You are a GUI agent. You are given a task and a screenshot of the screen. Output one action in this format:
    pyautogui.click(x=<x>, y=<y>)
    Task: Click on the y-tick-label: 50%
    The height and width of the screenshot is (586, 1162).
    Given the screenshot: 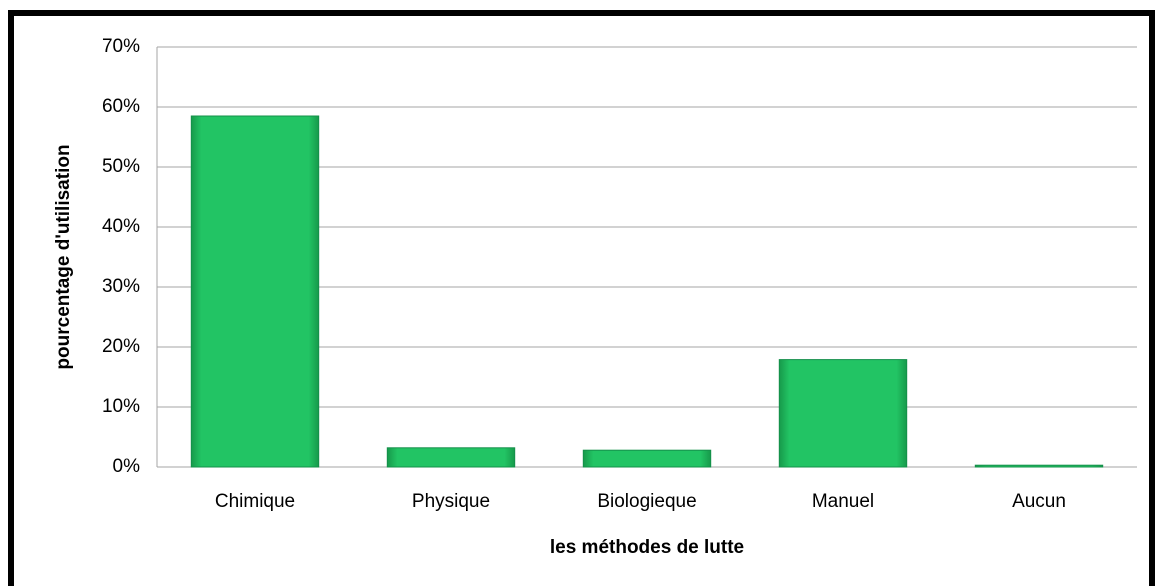 What is the action you would take?
    pyautogui.click(x=121, y=166)
    